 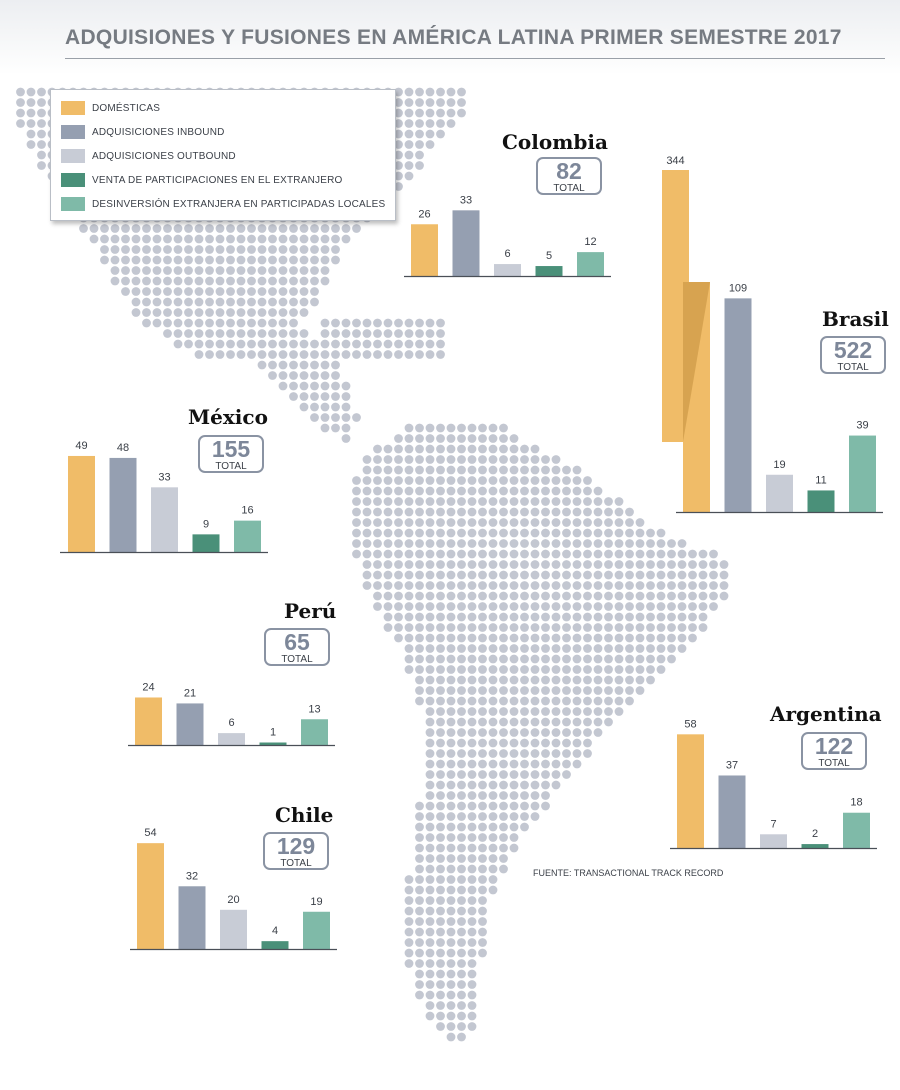 What do you see at coordinates (507, 254) in the screenshot?
I see `bar-value-label: 6` at bounding box center [507, 254].